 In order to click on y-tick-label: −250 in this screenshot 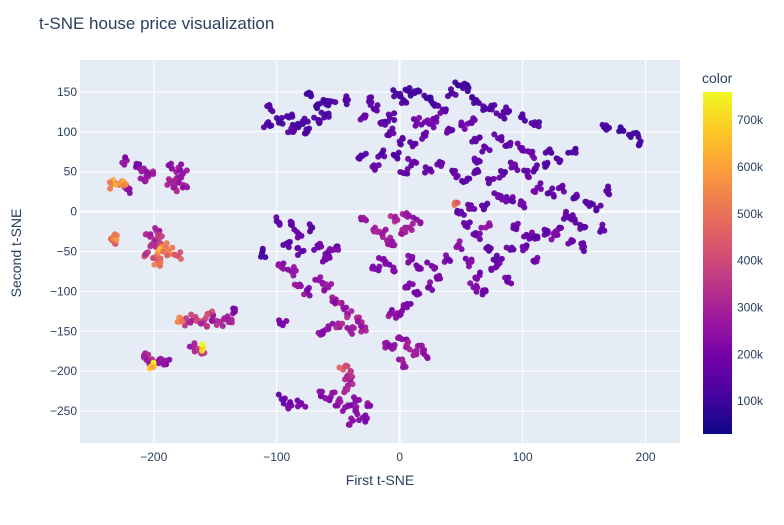, I will do `click(63, 411)`.